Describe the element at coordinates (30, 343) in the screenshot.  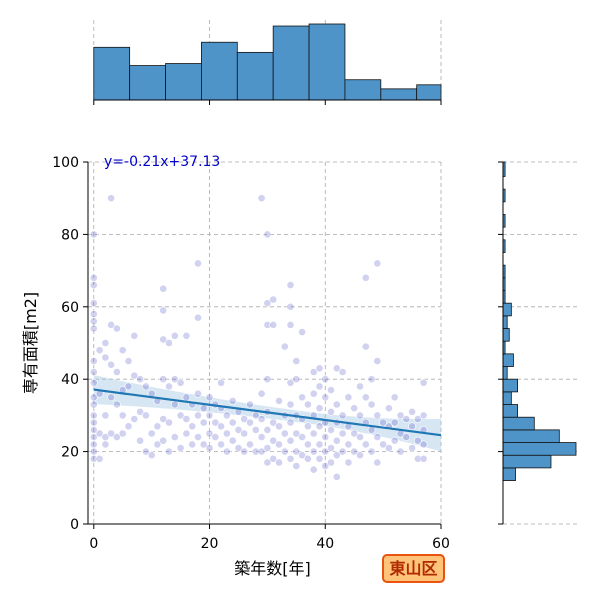
I see `y-axis-title: 専有面積[m2]` at that location.